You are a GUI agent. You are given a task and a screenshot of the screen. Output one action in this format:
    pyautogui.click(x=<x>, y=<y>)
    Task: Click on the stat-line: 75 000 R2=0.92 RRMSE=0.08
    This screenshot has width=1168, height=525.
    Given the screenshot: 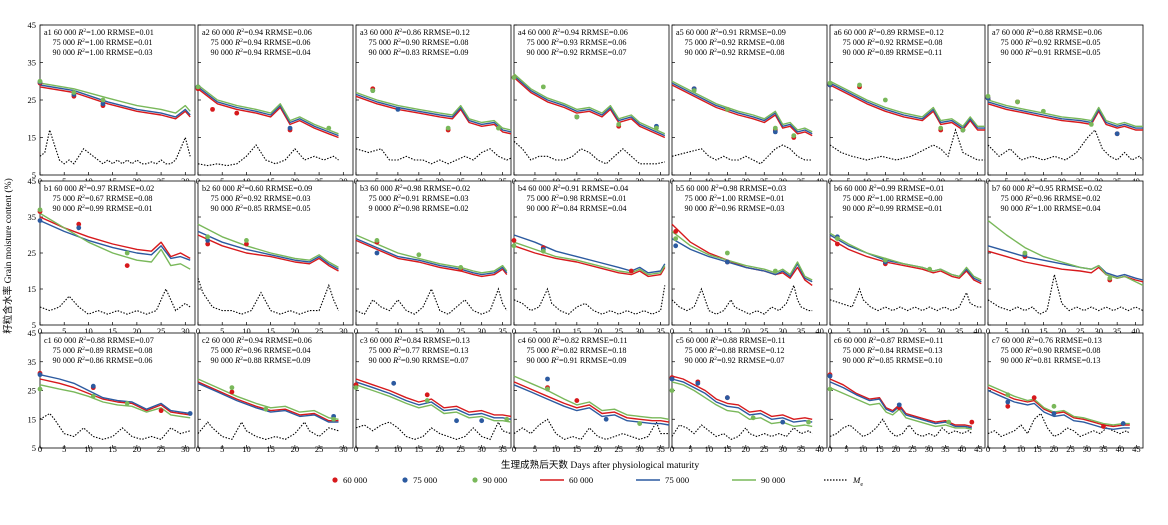 What is the action you would take?
    pyautogui.click(x=735, y=42)
    